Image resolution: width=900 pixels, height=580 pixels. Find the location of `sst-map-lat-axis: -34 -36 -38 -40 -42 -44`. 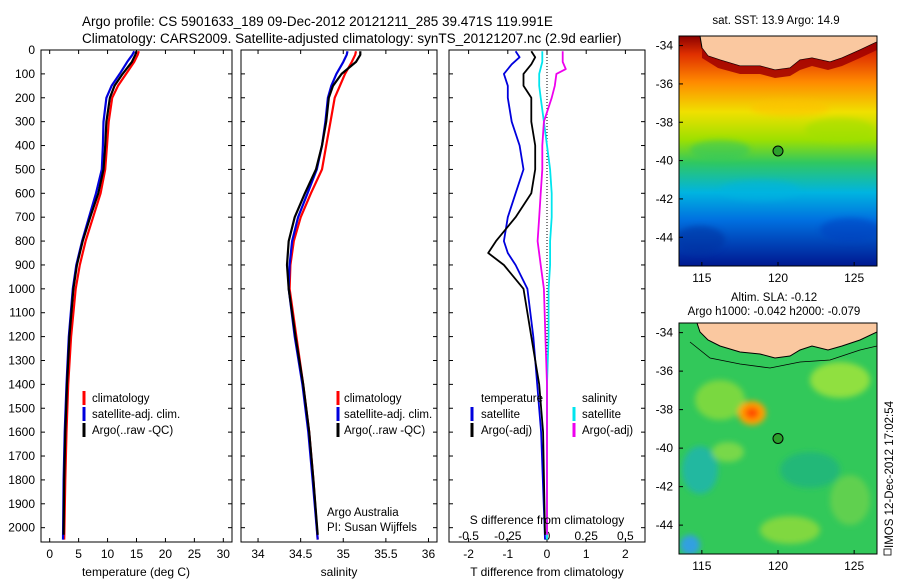

sst-map-lat-axis: -34 -36 -38 -40 -42 -44 is located at coordinates (669, 141).